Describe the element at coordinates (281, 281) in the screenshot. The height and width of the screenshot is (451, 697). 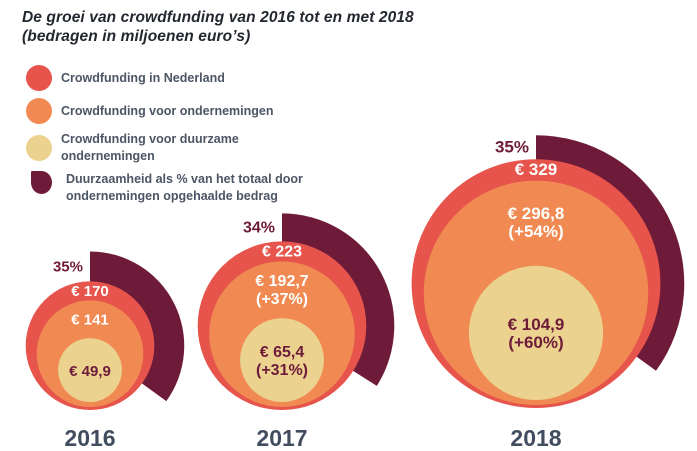
I see `companies-value-label: € 192,7` at that location.